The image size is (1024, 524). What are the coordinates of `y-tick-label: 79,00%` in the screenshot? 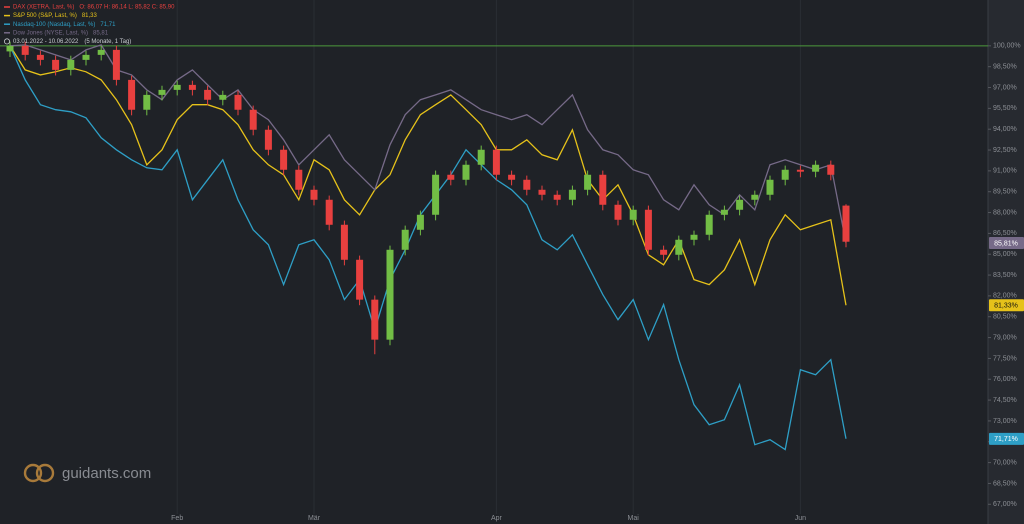 It's located at (1005, 337).